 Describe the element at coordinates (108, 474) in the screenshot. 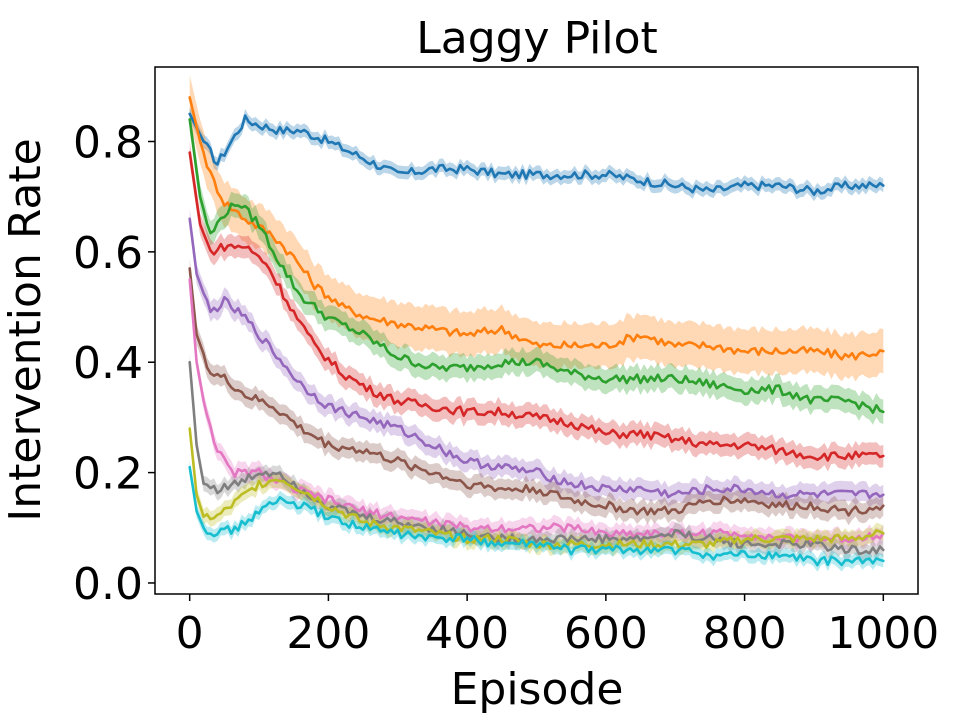

I see `y-tick-label: 0.2` at that location.